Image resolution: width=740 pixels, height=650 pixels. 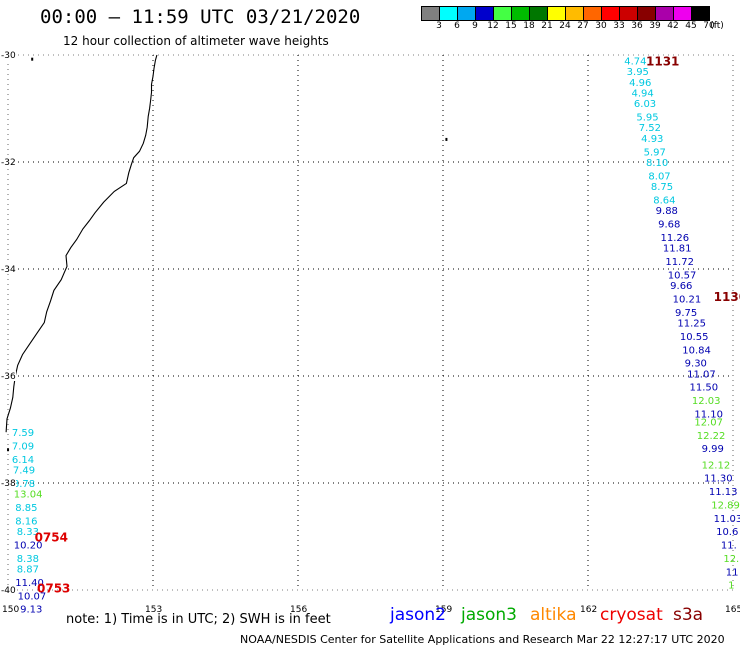 I want to click on wave-height-value: 11.40, so click(x=29, y=583).